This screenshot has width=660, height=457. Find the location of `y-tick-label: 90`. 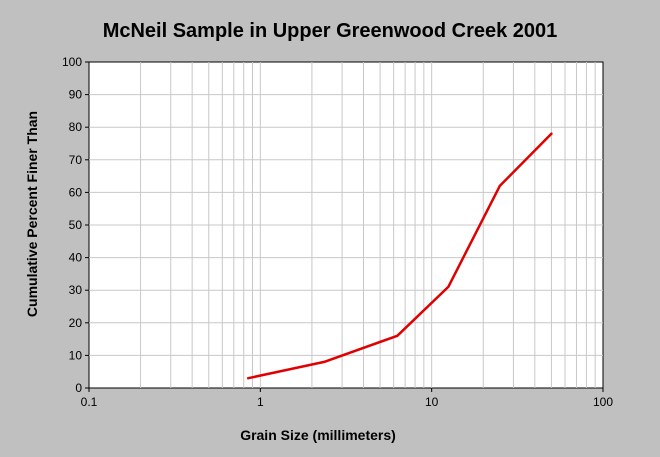

y-tick-label: 90 is located at coordinates (76, 95).